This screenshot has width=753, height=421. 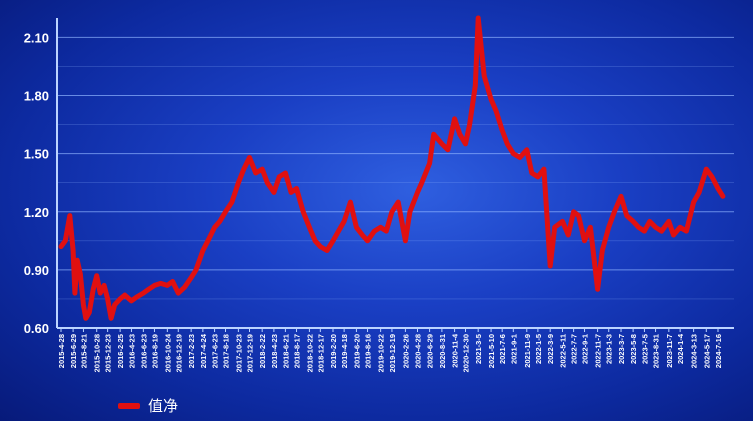 I want to click on x-tick-label: 2018-10-22, so click(x=309, y=353).